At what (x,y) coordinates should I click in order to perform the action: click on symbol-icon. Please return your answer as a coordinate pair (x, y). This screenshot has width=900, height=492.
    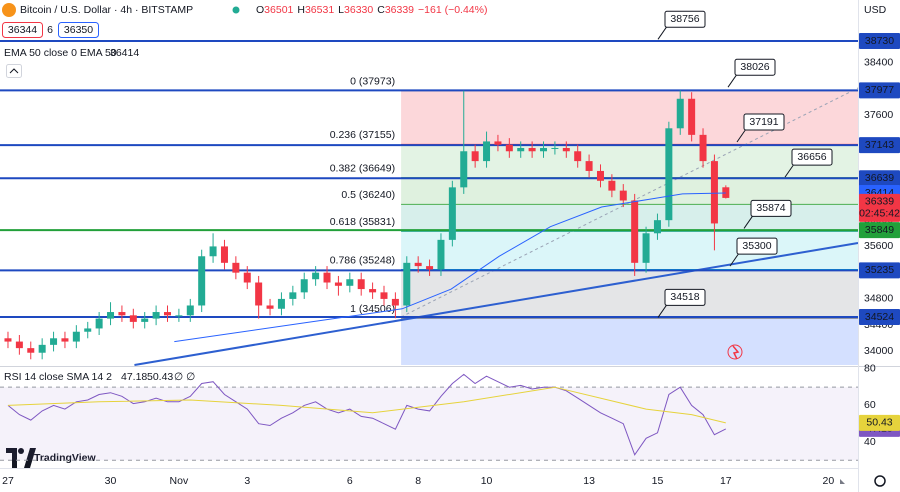
    Looking at the image, I should click on (9, 10).